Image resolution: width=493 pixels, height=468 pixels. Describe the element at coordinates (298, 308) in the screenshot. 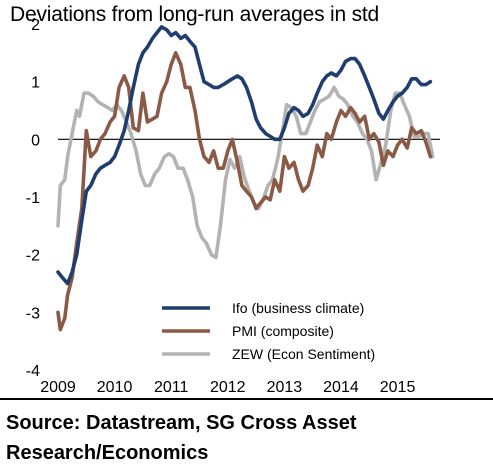

I see `legend-label: Ifo (business climate)` at that location.